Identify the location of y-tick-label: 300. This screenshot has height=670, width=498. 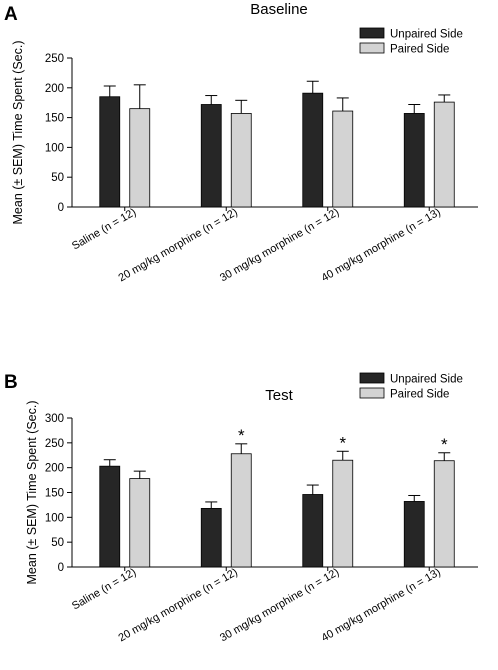
(54, 419).